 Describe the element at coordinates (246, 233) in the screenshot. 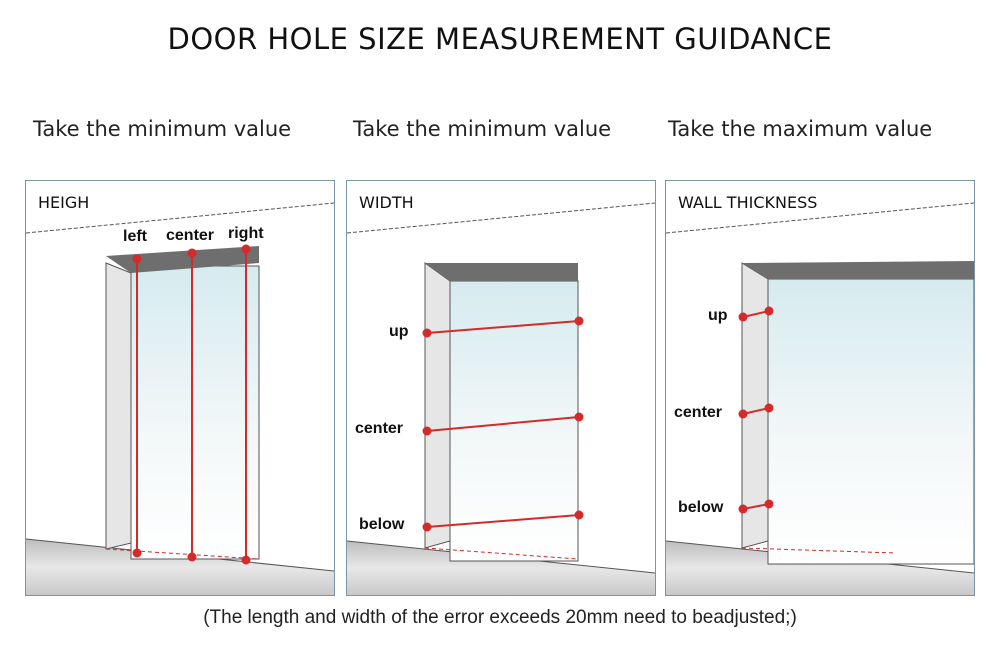

I see `label-right: right` at that location.